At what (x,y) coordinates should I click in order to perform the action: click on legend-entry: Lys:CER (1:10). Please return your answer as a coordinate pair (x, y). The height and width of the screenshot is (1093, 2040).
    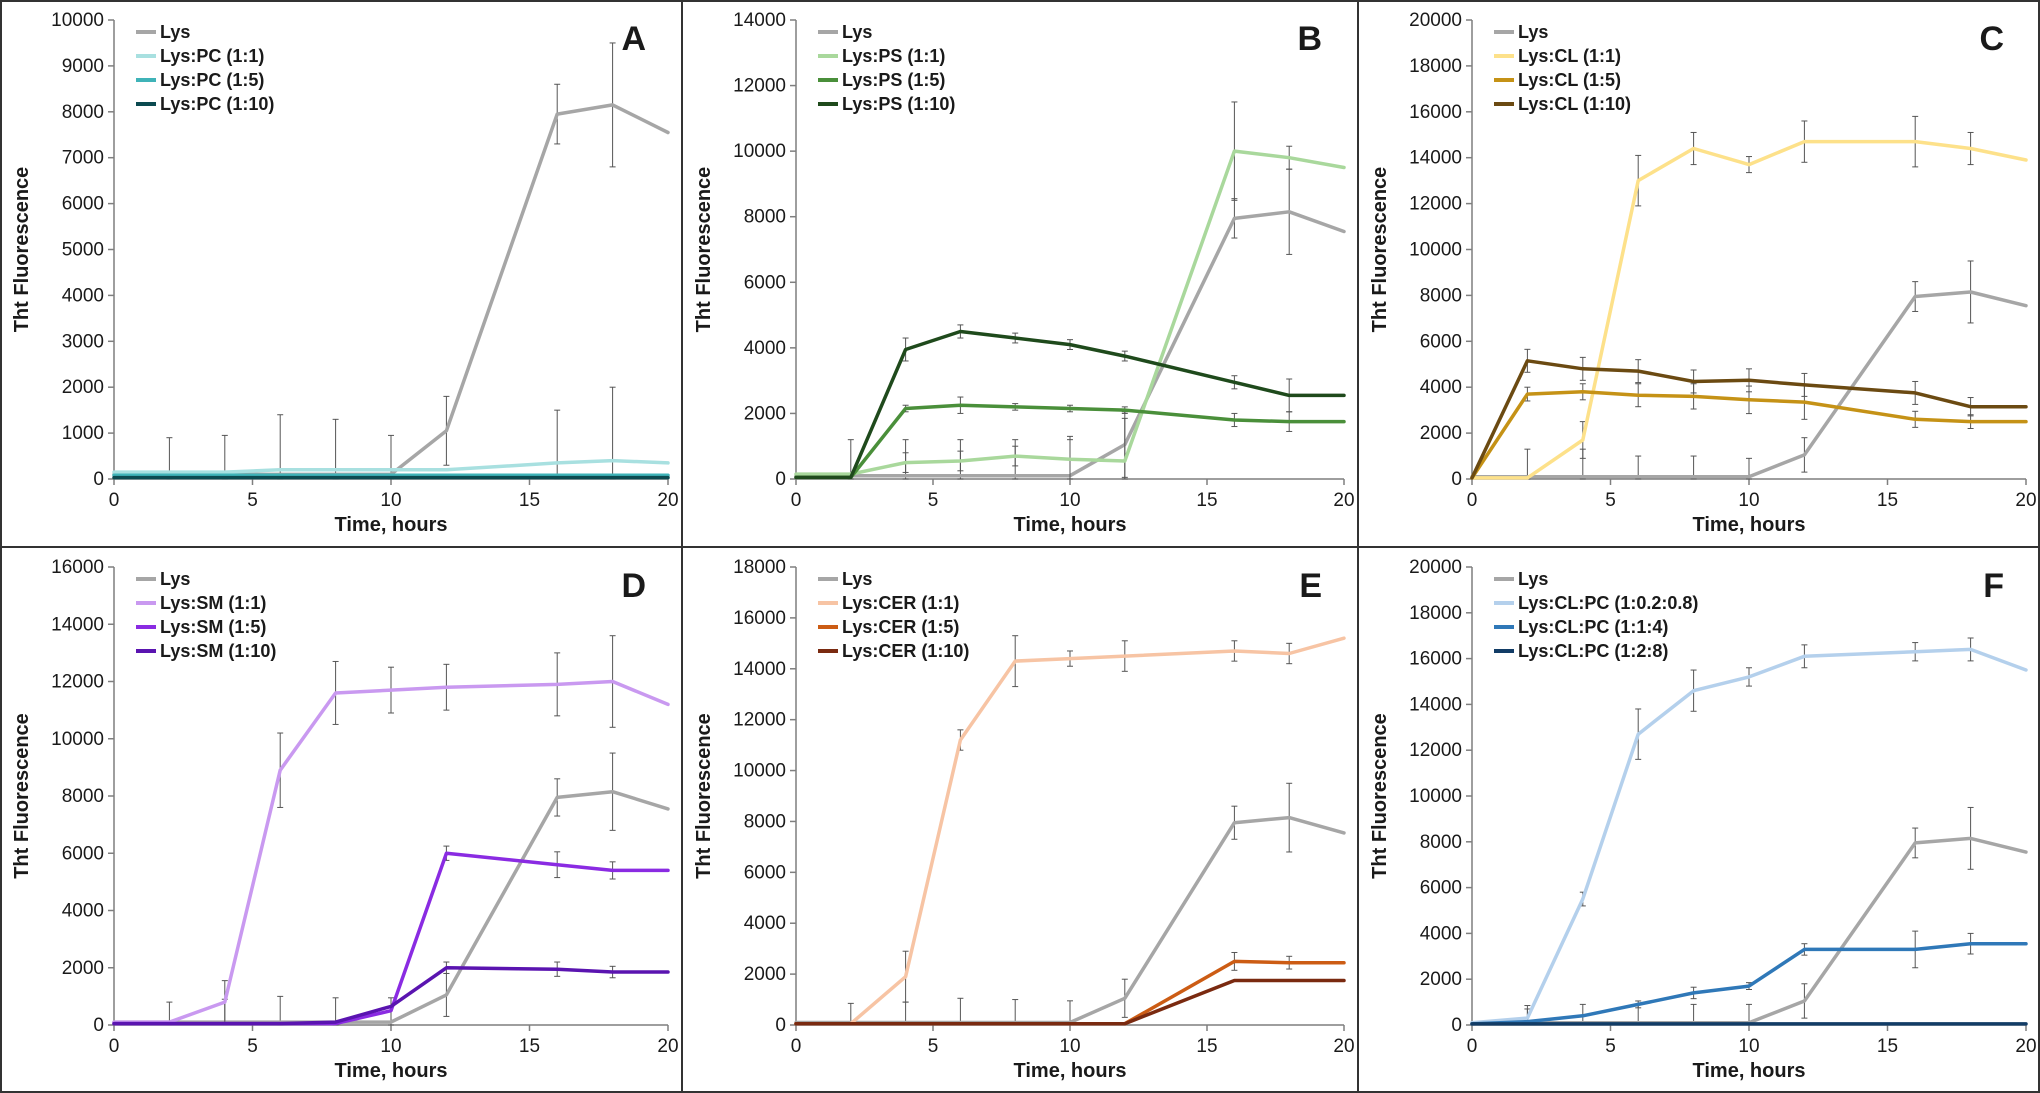
    Looking at the image, I should click on (905, 651).